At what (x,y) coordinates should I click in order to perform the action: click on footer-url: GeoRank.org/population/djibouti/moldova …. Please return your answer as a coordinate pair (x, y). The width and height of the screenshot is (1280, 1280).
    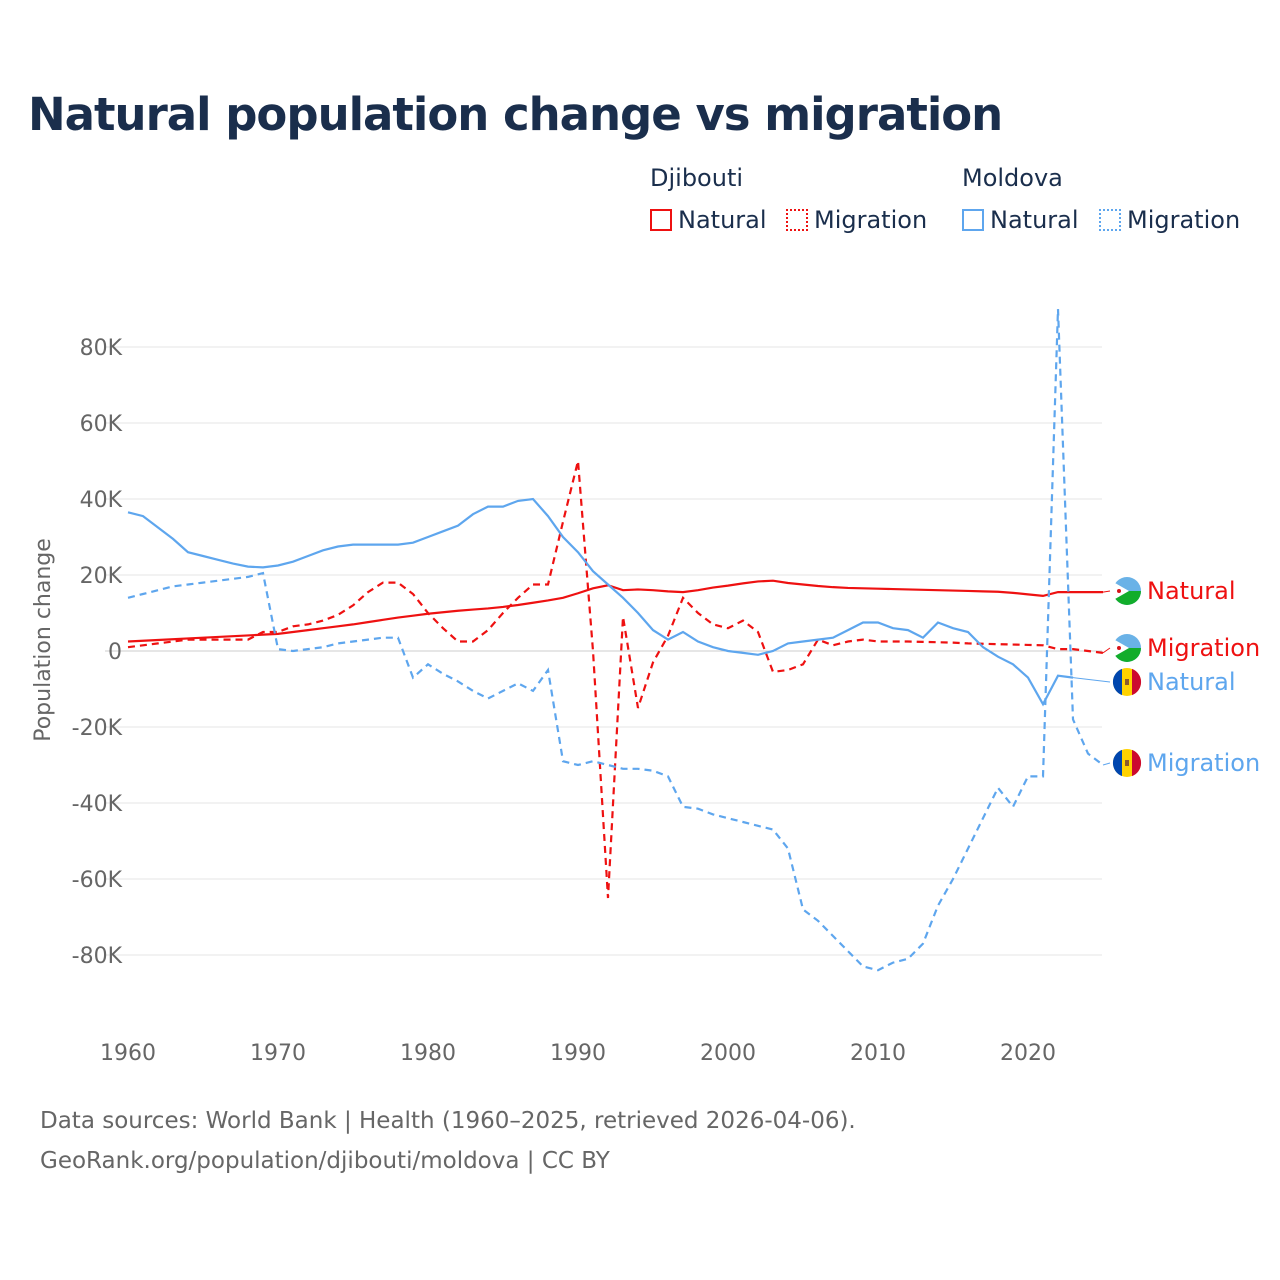
    Looking at the image, I should click on (325, 1161).